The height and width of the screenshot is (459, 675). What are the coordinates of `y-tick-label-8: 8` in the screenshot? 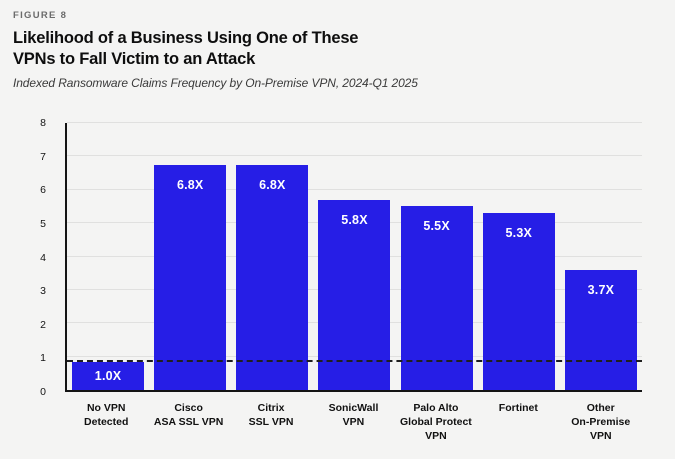 It's located at (43, 123).